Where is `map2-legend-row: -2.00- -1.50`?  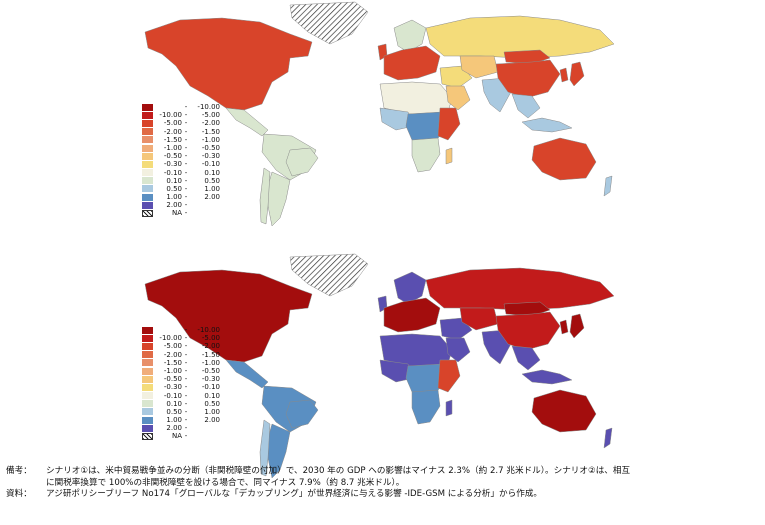 map2-legend-row: -2.00- -1.50 is located at coordinates (190, 355).